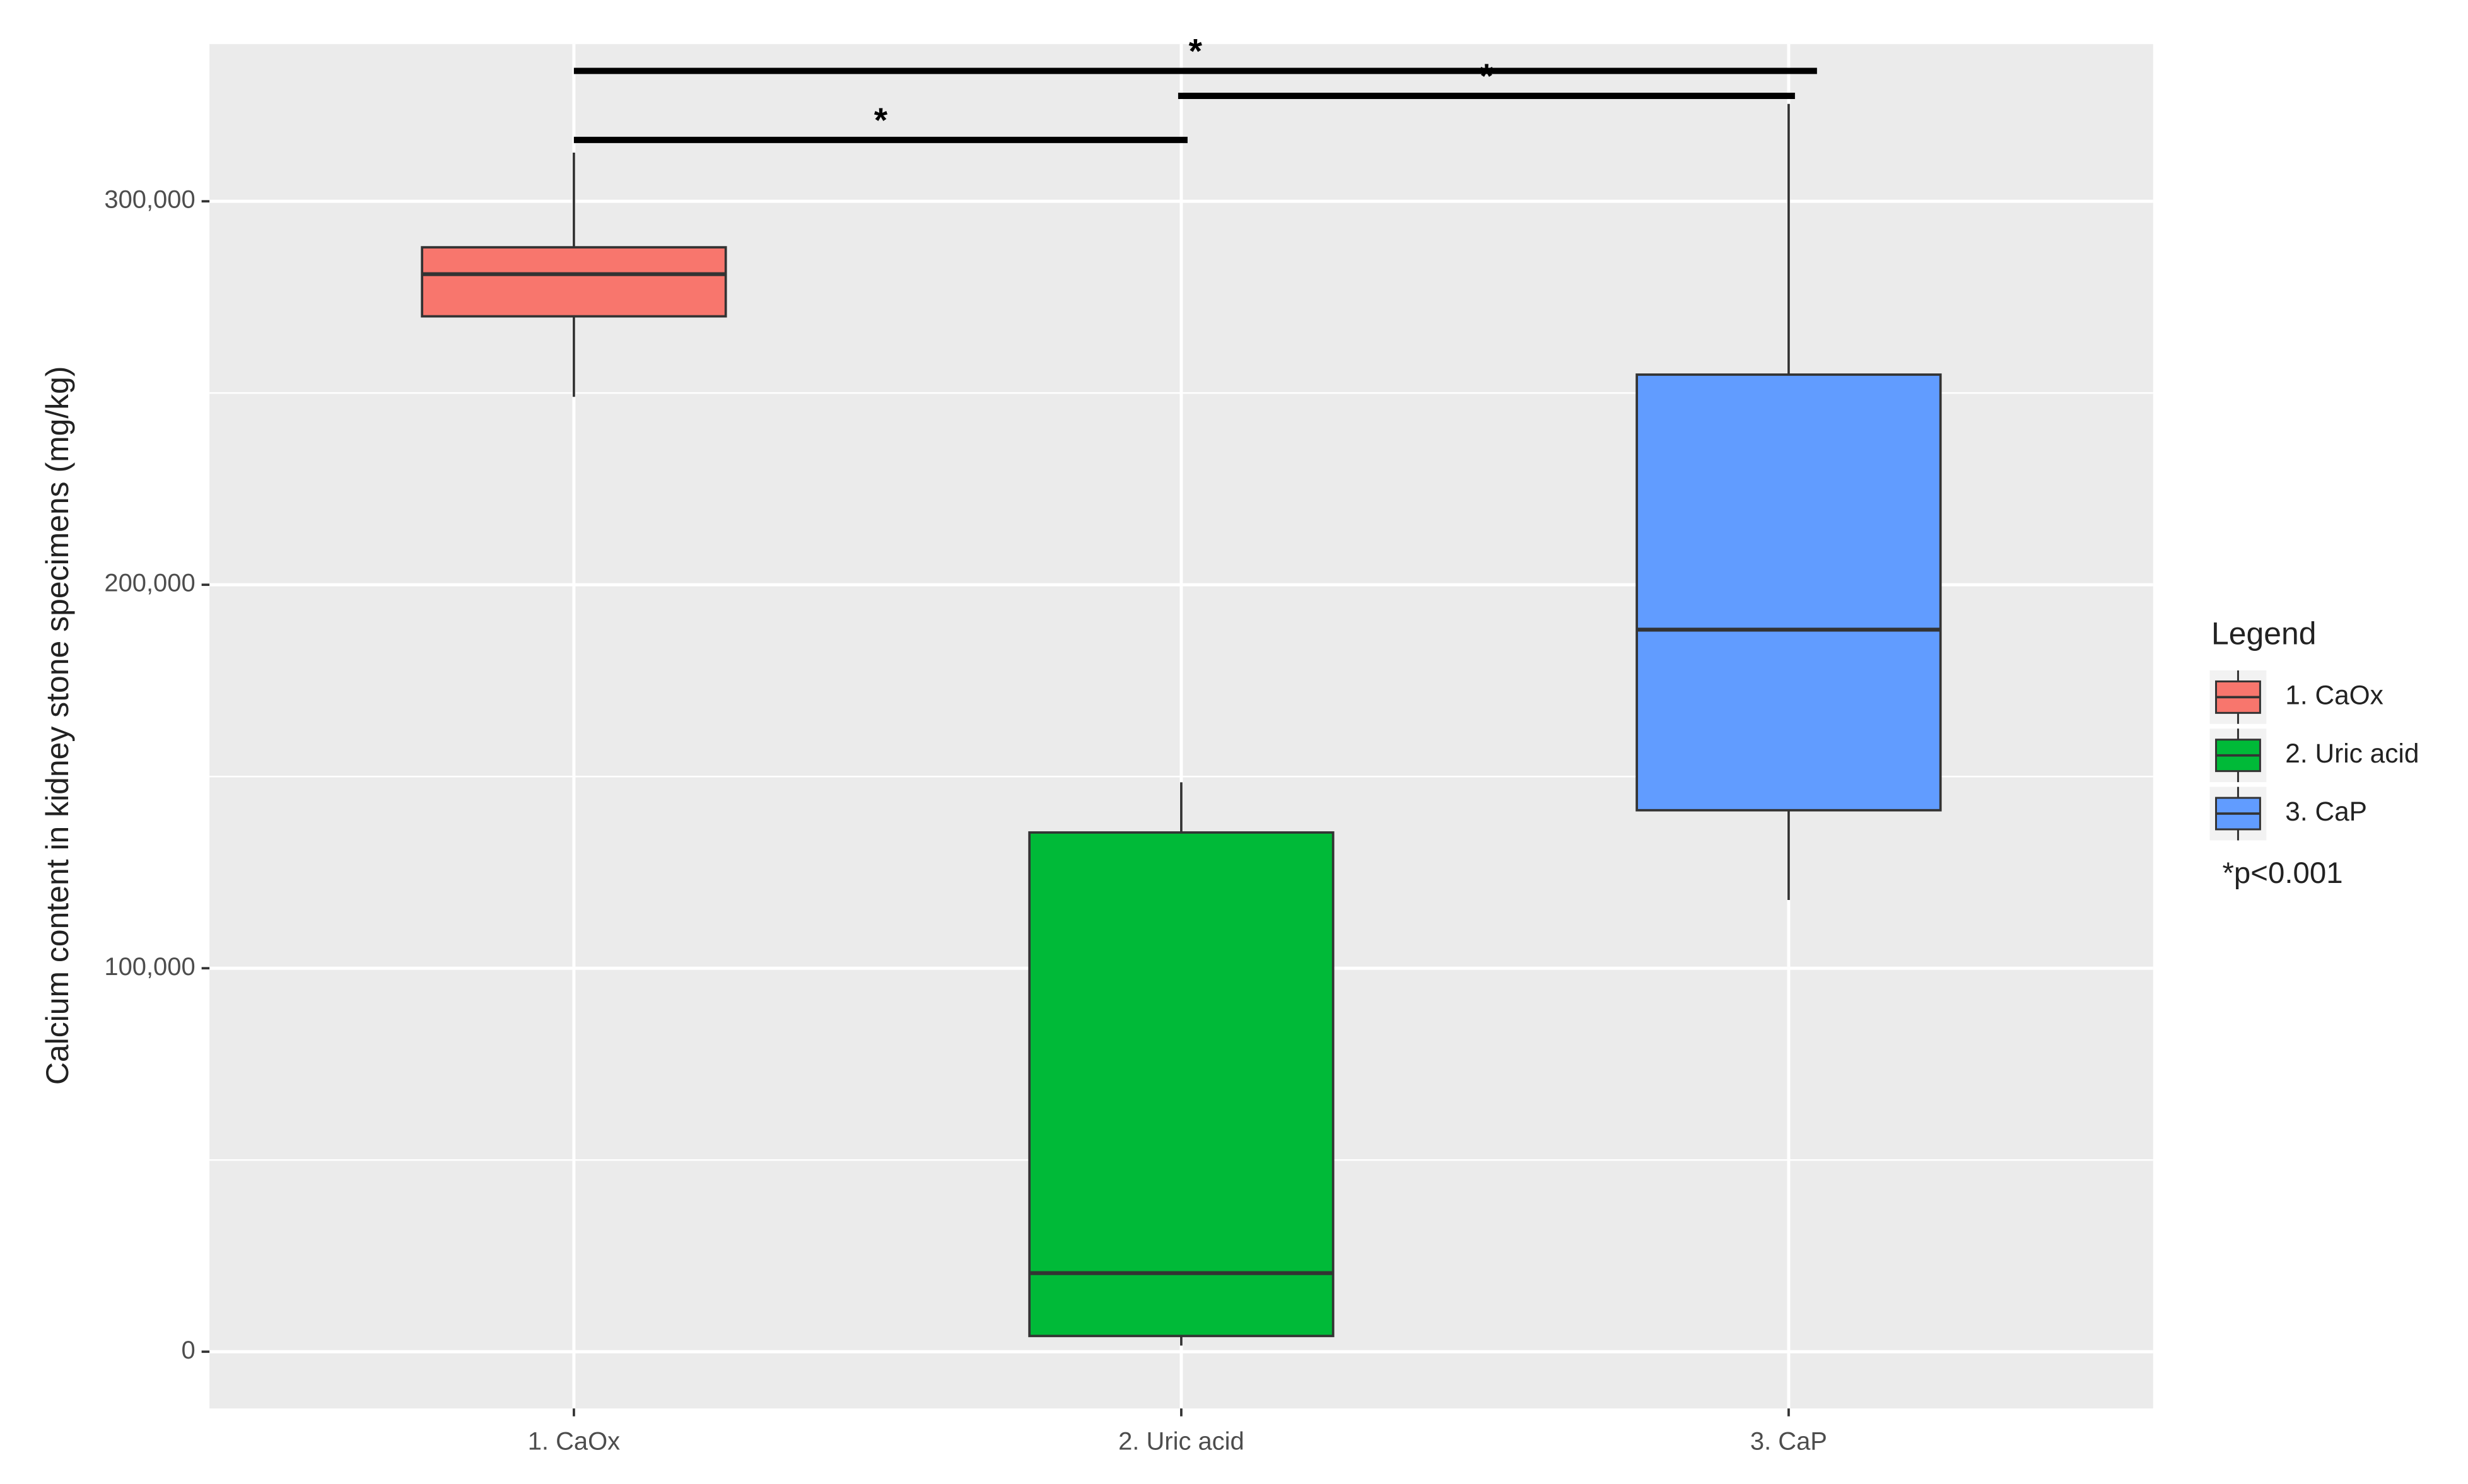 The height and width of the screenshot is (1484, 2468). Describe the element at coordinates (2352, 753) in the screenshot. I see `legend-label: 2. Uric acid` at that location.